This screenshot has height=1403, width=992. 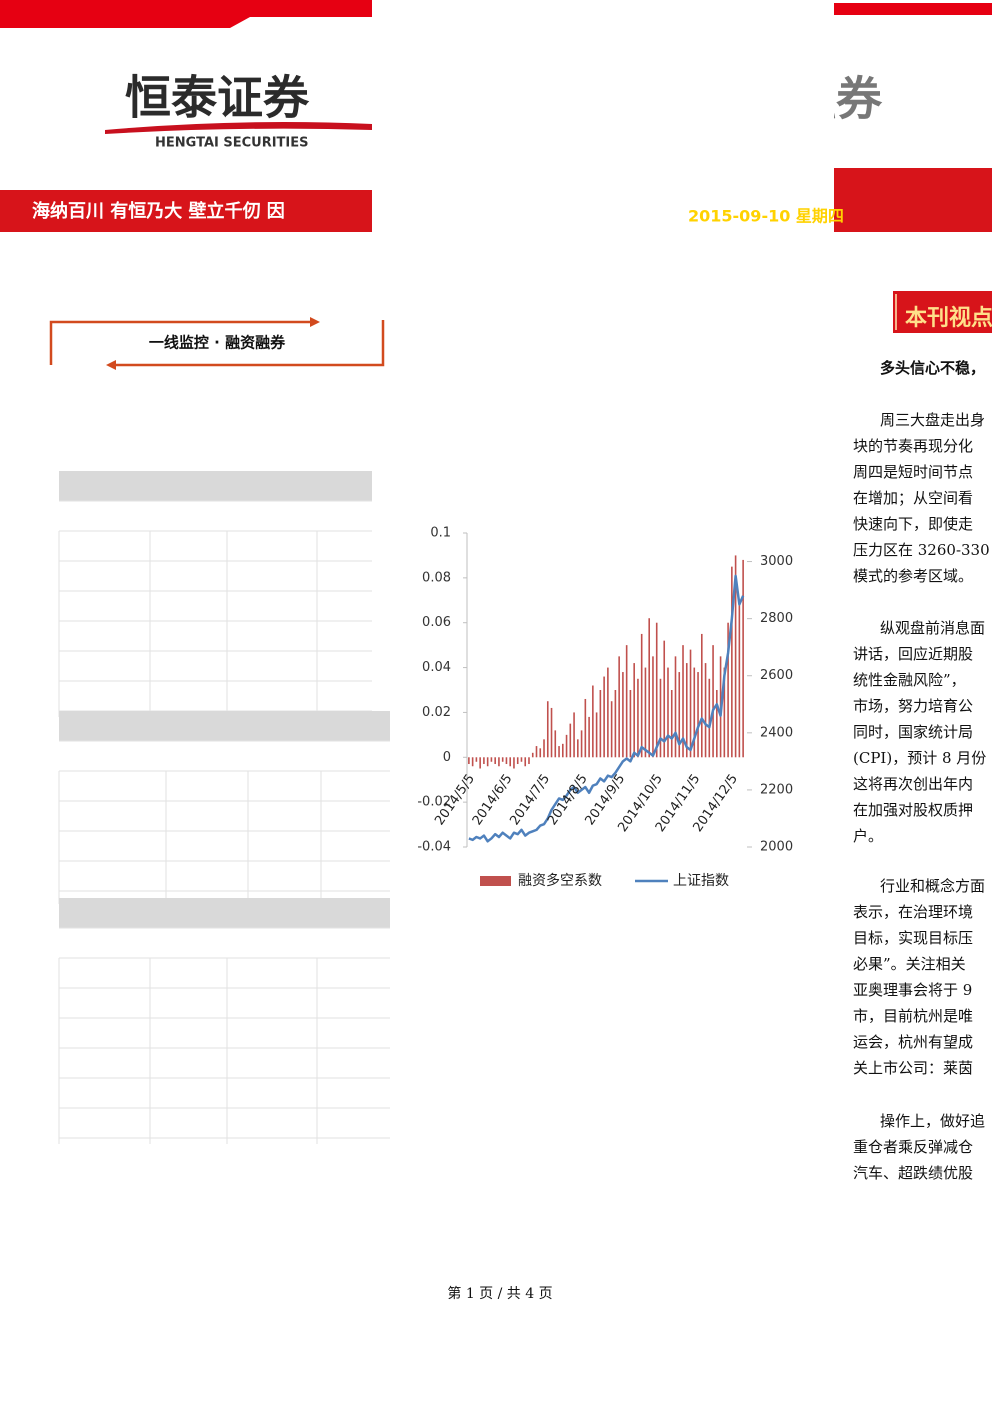 What do you see at coordinates (499, 1293) in the screenshot?
I see `footer: 第 1 页 / 共 4 页` at bounding box center [499, 1293].